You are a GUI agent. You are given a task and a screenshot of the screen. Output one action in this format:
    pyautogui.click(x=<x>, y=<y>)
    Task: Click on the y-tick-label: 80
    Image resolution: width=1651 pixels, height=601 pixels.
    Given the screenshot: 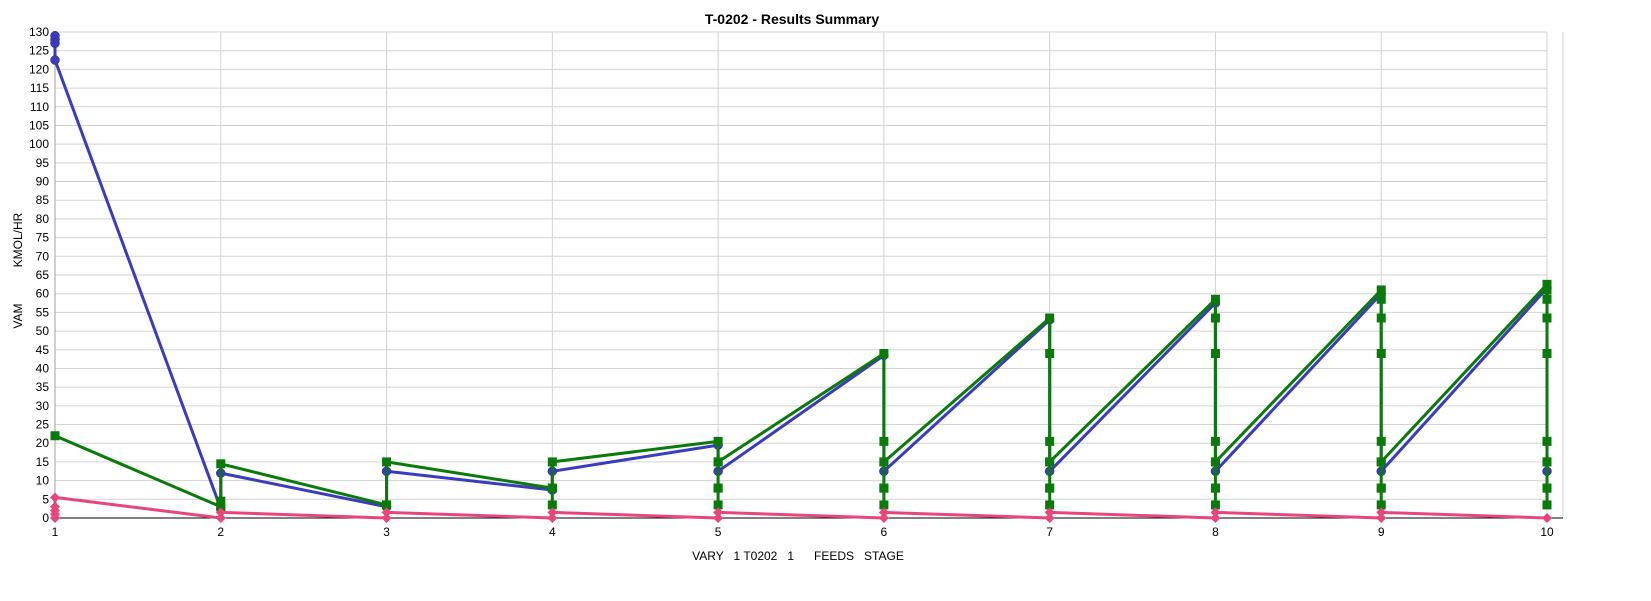 What is the action you would take?
    pyautogui.click(x=43, y=219)
    